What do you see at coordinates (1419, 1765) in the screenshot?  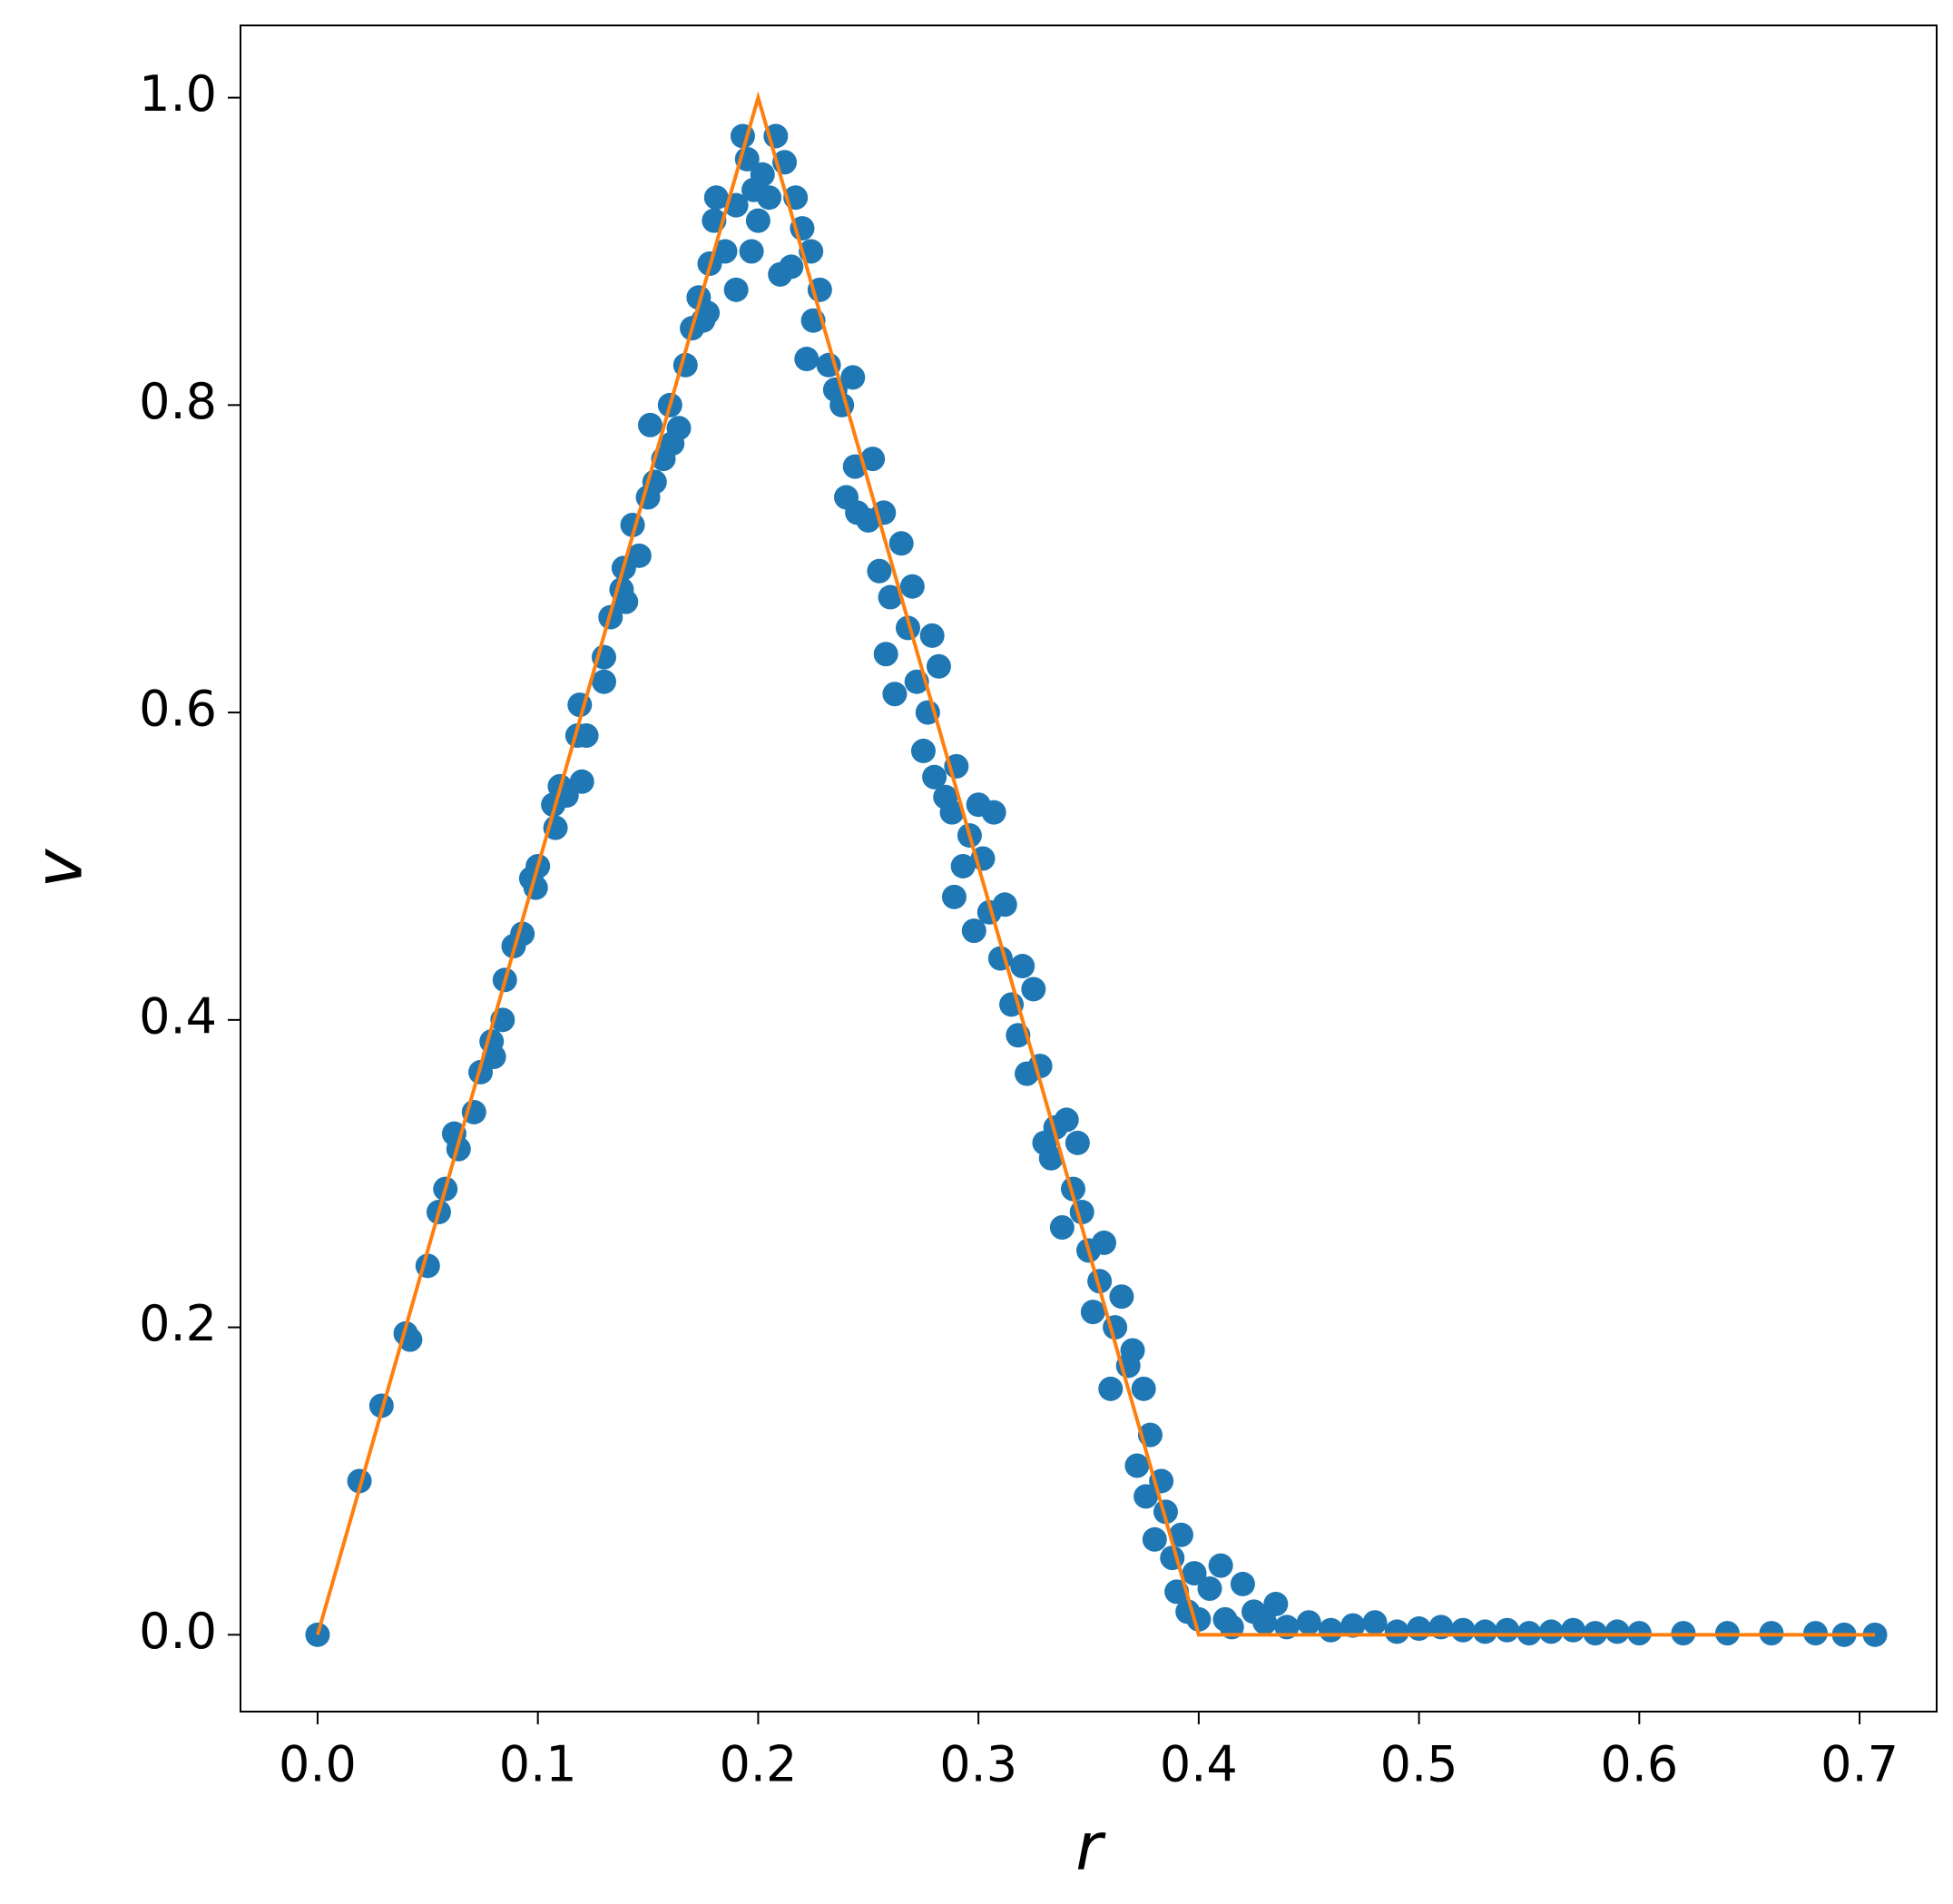 I see `x-tick-label: 0.5` at bounding box center [1419, 1765].